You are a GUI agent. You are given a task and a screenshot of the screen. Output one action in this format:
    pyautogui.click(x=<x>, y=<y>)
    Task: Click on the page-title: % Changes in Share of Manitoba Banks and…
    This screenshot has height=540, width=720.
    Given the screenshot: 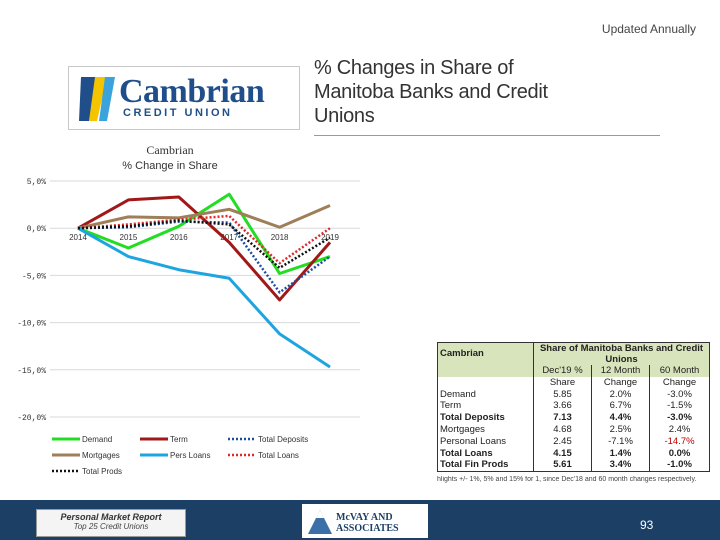 What is the action you would take?
    pyautogui.click(x=431, y=92)
    